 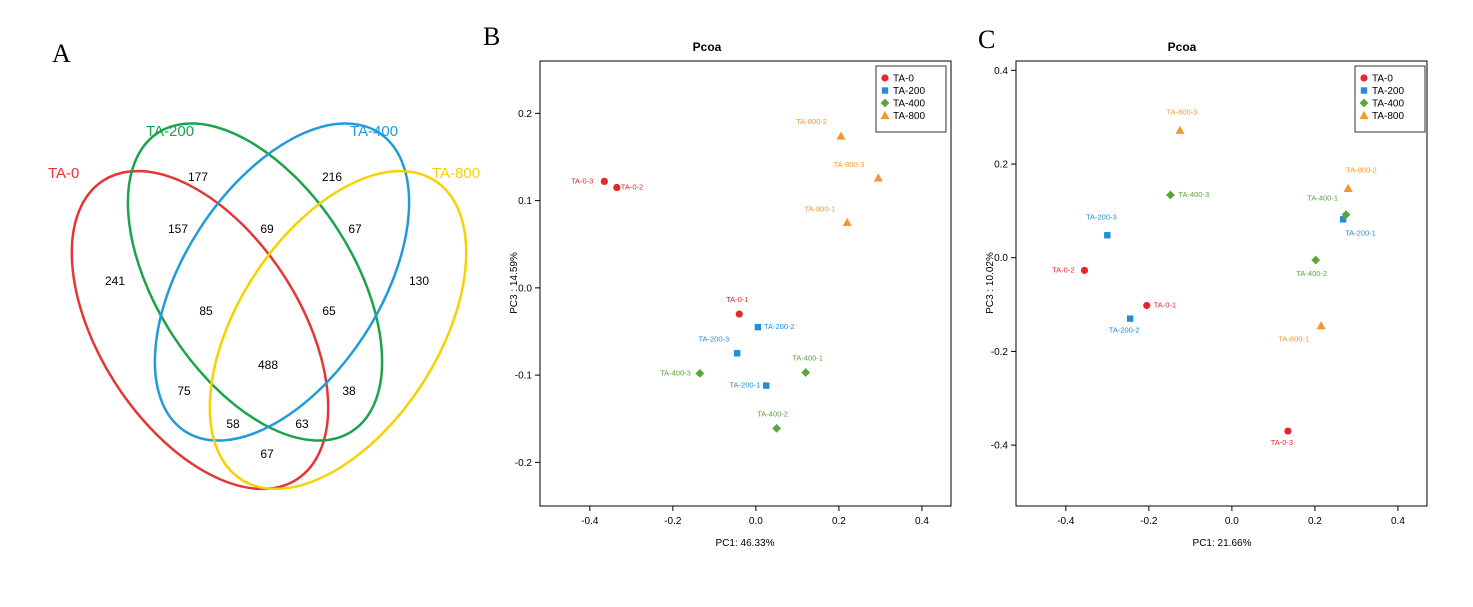 What do you see at coordinates (115, 281) in the screenshot?
I see `venn-count: 241` at bounding box center [115, 281].